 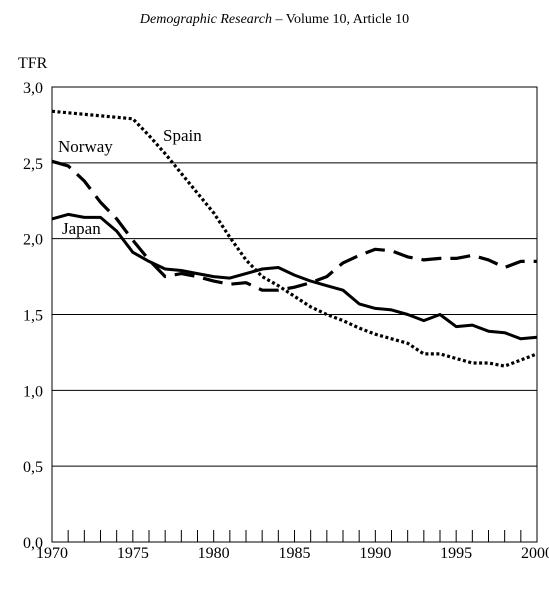 What do you see at coordinates (33, 63) in the screenshot?
I see `y-axis-label: TFR` at bounding box center [33, 63].